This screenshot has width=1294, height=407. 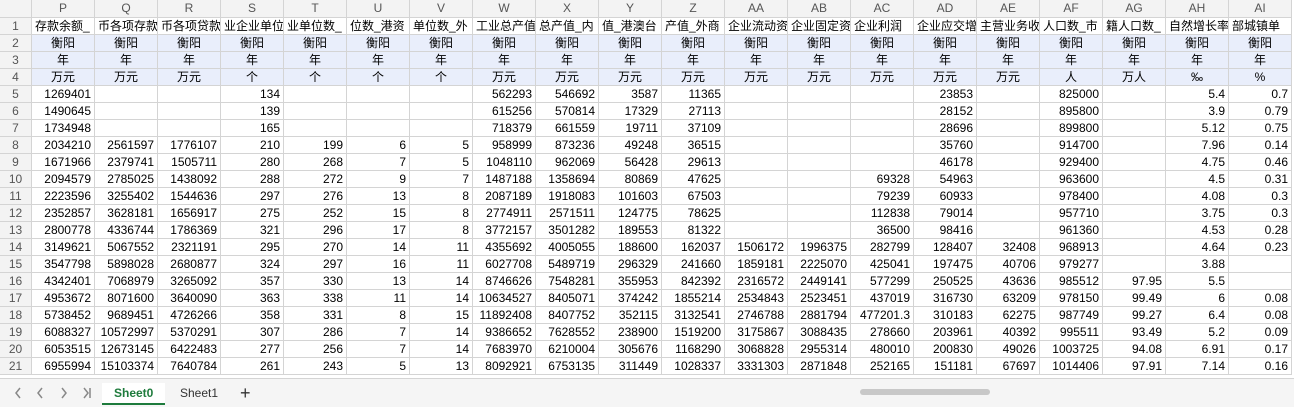 I want to click on cell: 2094579, so click(x=63, y=179).